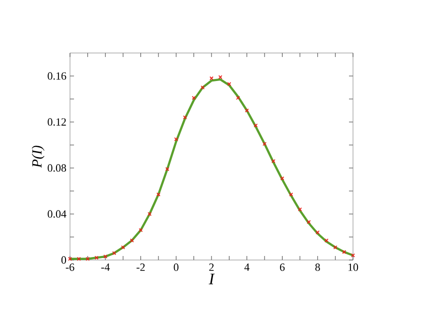  Describe the element at coordinates (211, 279) in the screenshot. I see `x-axis-title: I` at that location.